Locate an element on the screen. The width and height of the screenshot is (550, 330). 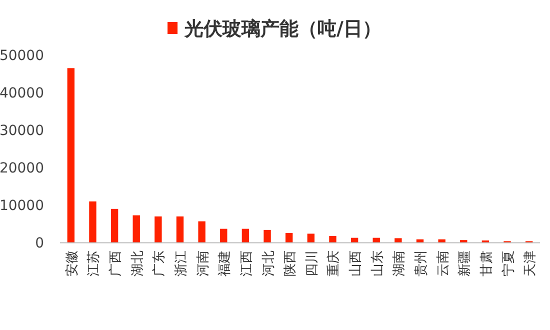
x-tick-label: 浙江 is located at coordinates (181, 263).